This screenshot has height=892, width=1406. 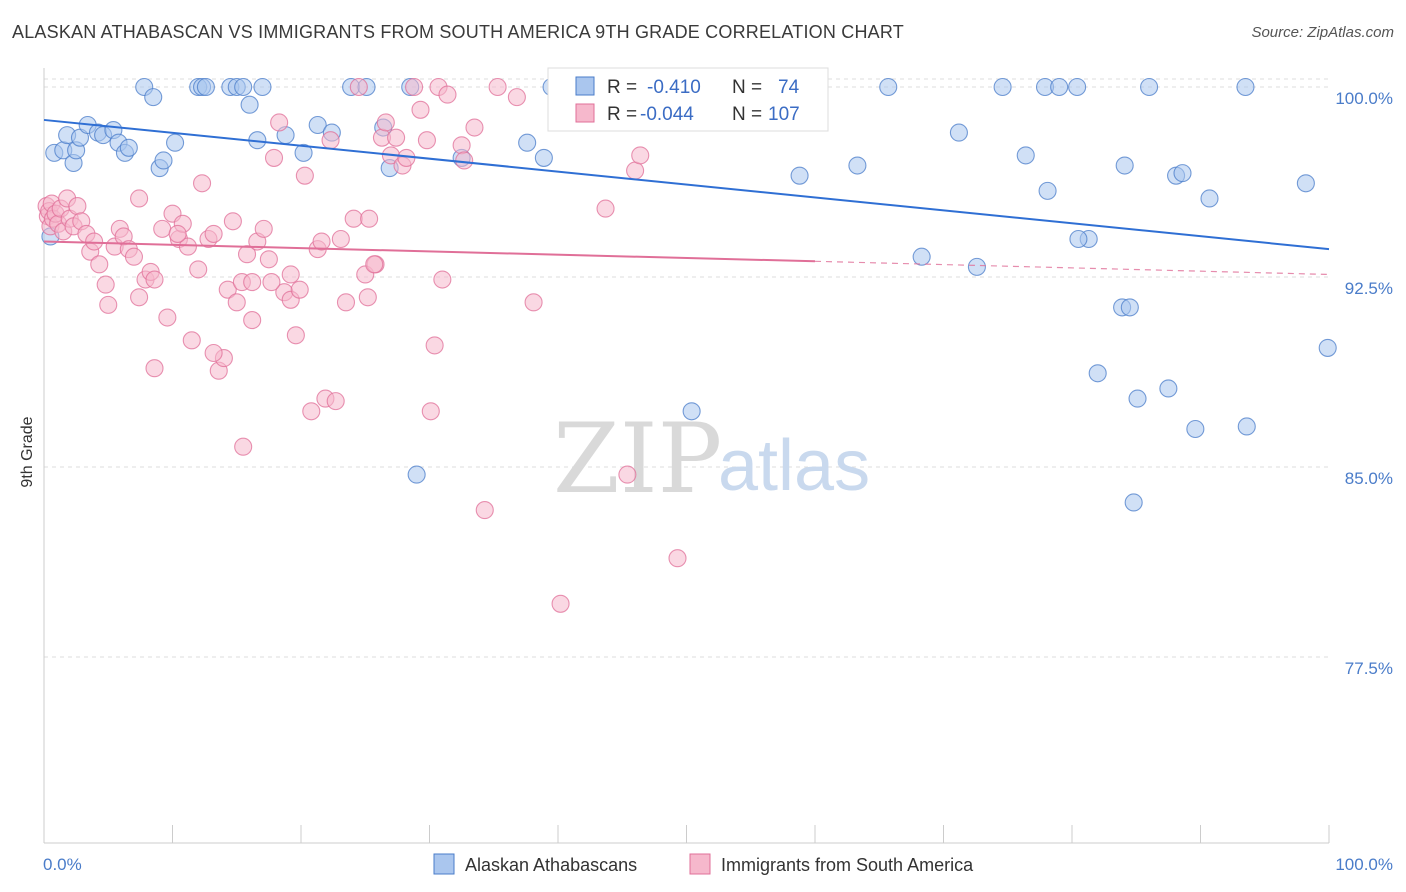 What do you see at coordinates (1322, 32) in the screenshot?
I see `source-label: Source: ZipAtlas.com` at bounding box center [1322, 32].